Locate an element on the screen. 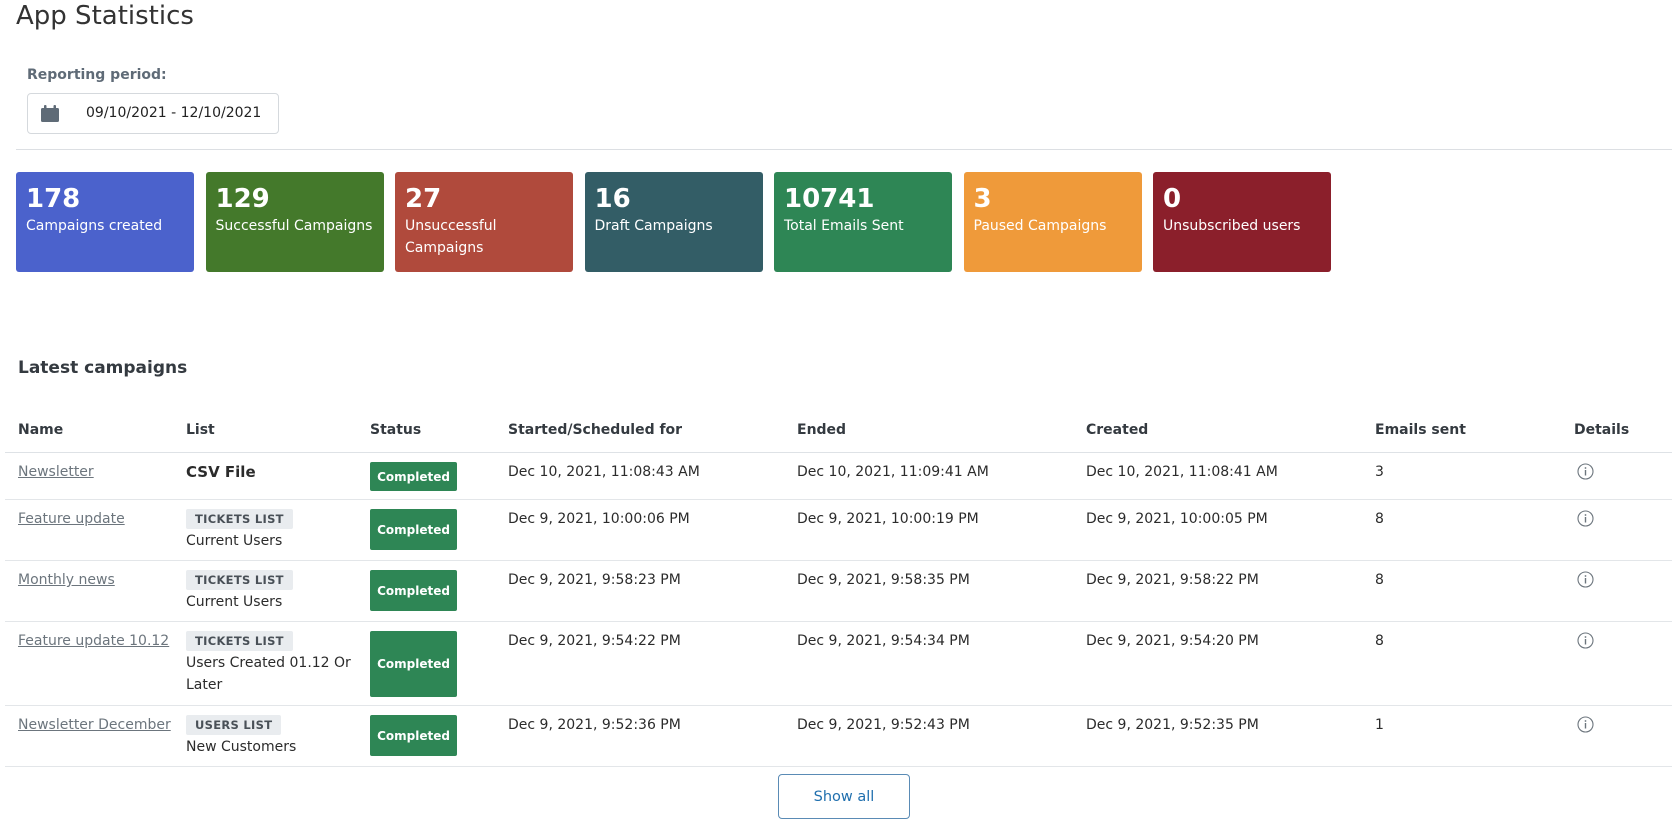 The width and height of the screenshot is (1672, 832). column-header-status: Status is located at coordinates (426, 430).